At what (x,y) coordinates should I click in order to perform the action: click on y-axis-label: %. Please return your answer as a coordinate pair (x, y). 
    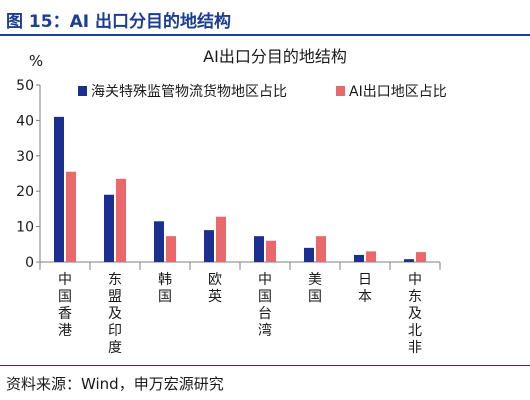
    Looking at the image, I should click on (36, 61).